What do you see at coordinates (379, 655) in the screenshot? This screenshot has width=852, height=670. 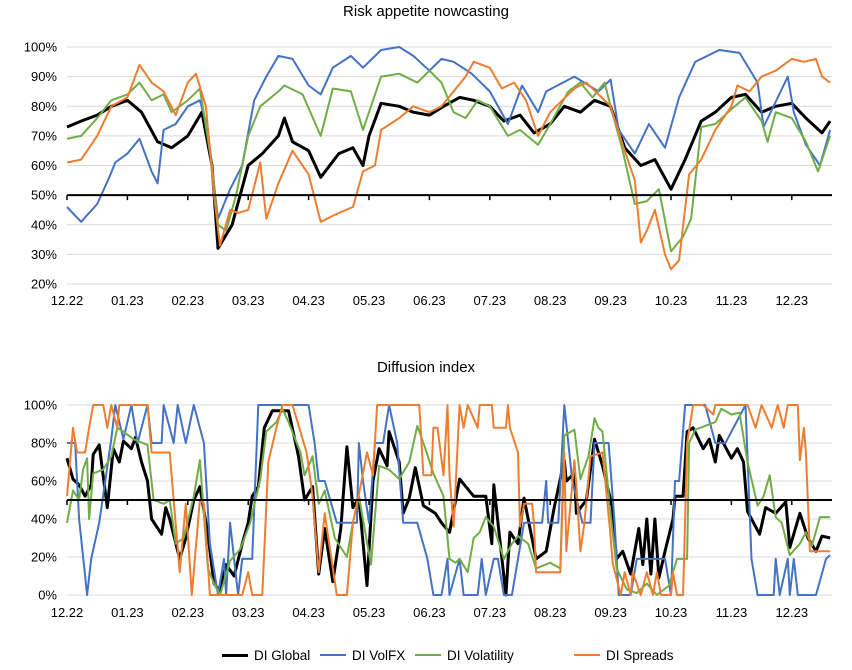 I see `legend-label-di-volfx: DI VolFX` at bounding box center [379, 655].